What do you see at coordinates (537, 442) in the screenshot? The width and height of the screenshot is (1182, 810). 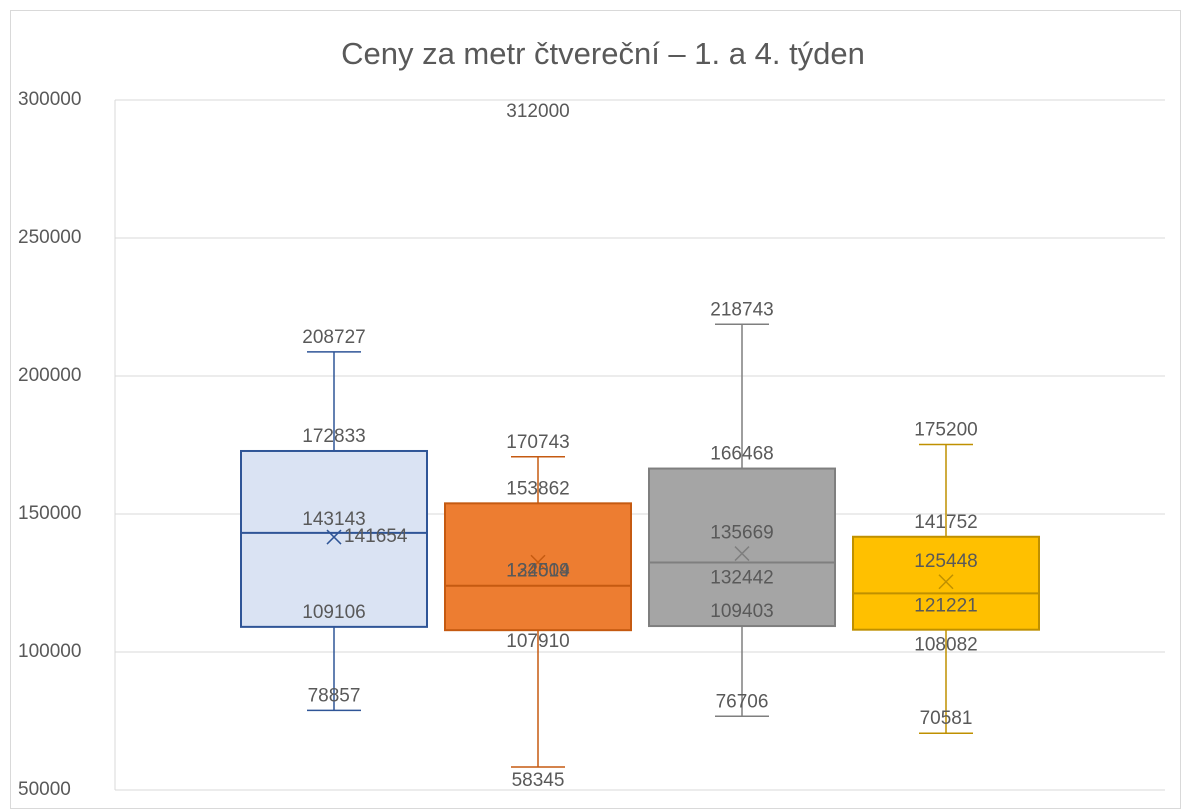 I see `data-label: 170743` at bounding box center [537, 442].